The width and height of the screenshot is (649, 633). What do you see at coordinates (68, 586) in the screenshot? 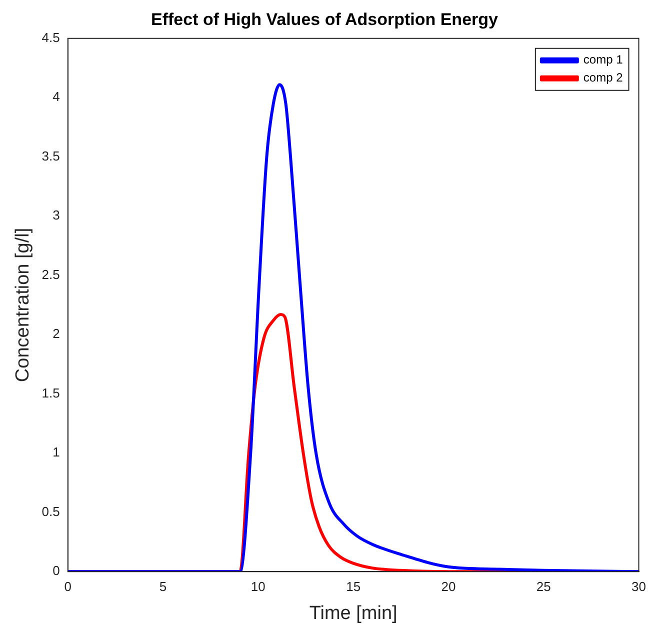
I see `x-tick-label: 0` at bounding box center [68, 586].